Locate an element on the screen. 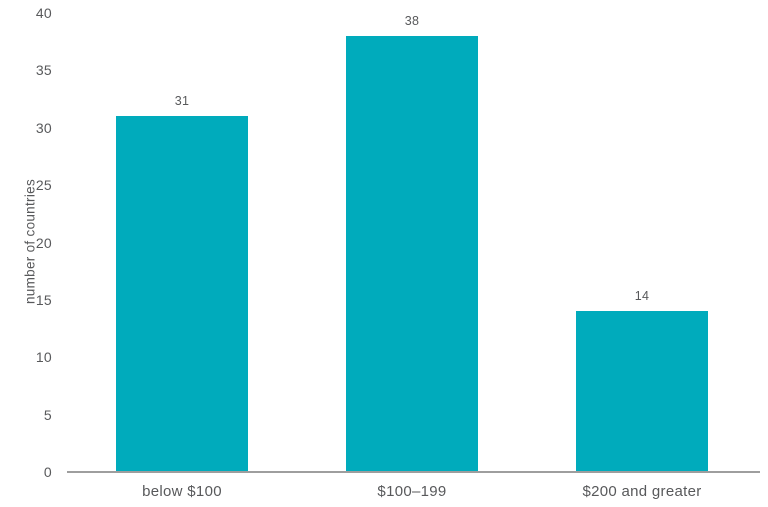 This screenshot has height=507, width=768. x-tick-label: $100–199 is located at coordinates (412, 491).